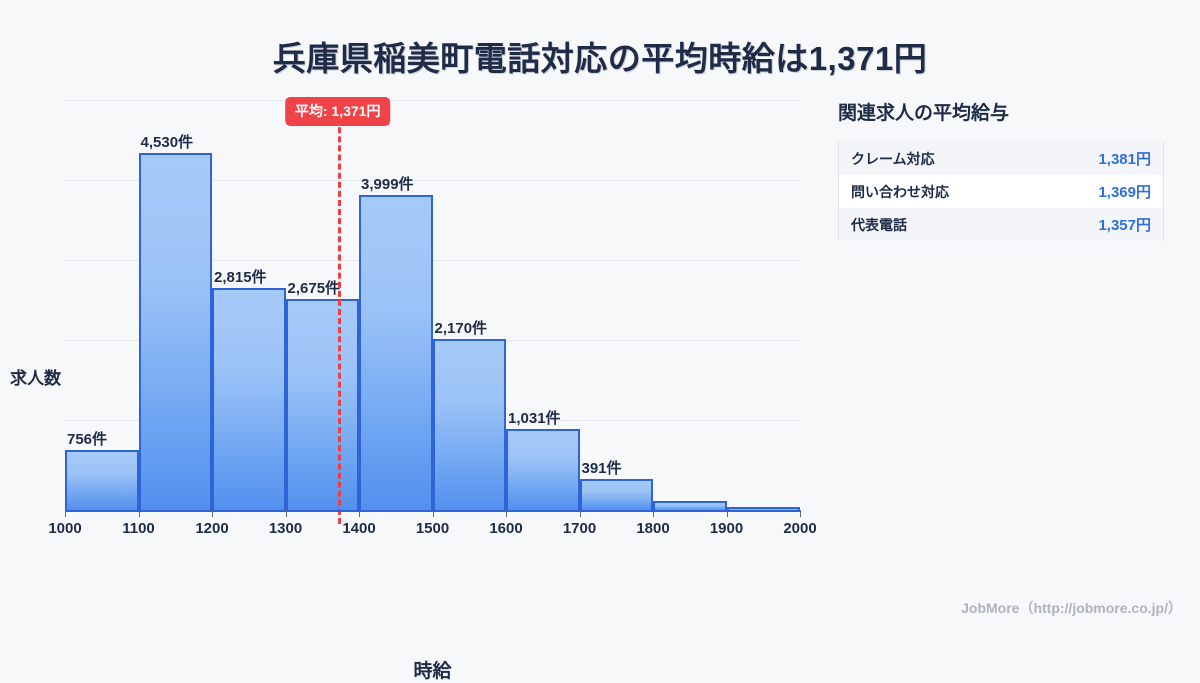  Describe the element at coordinates (1001, 158) in the screenshot. I see `related-salary-row: クレーム対応 1,381円` at that location.